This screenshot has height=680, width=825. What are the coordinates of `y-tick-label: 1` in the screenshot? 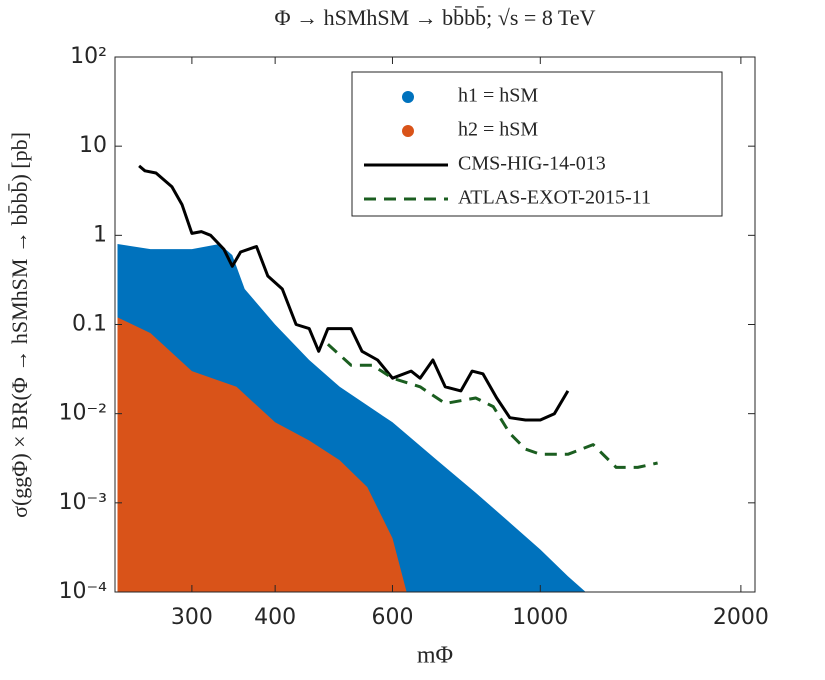 It's located at (100, 234).